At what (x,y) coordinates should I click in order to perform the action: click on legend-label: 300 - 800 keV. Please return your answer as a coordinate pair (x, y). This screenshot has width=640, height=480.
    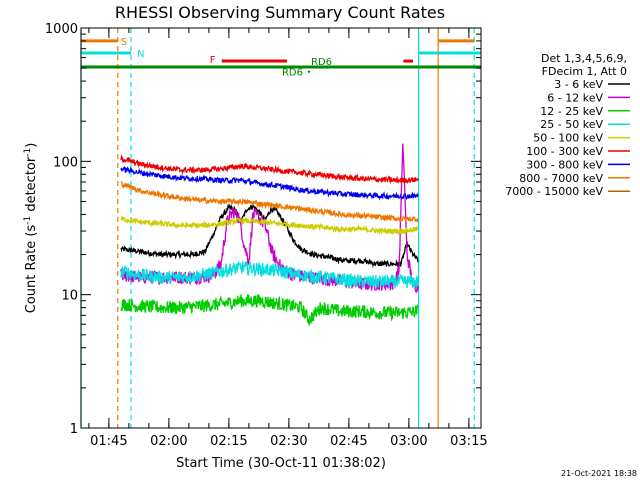
    Looking at the image, I should click on (564, 164).